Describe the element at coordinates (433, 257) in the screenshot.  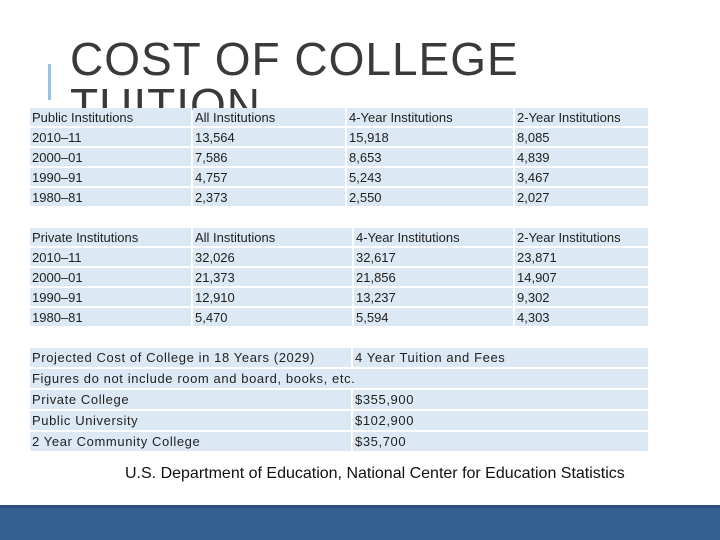
I see `table-cell: 32,617` at that location.